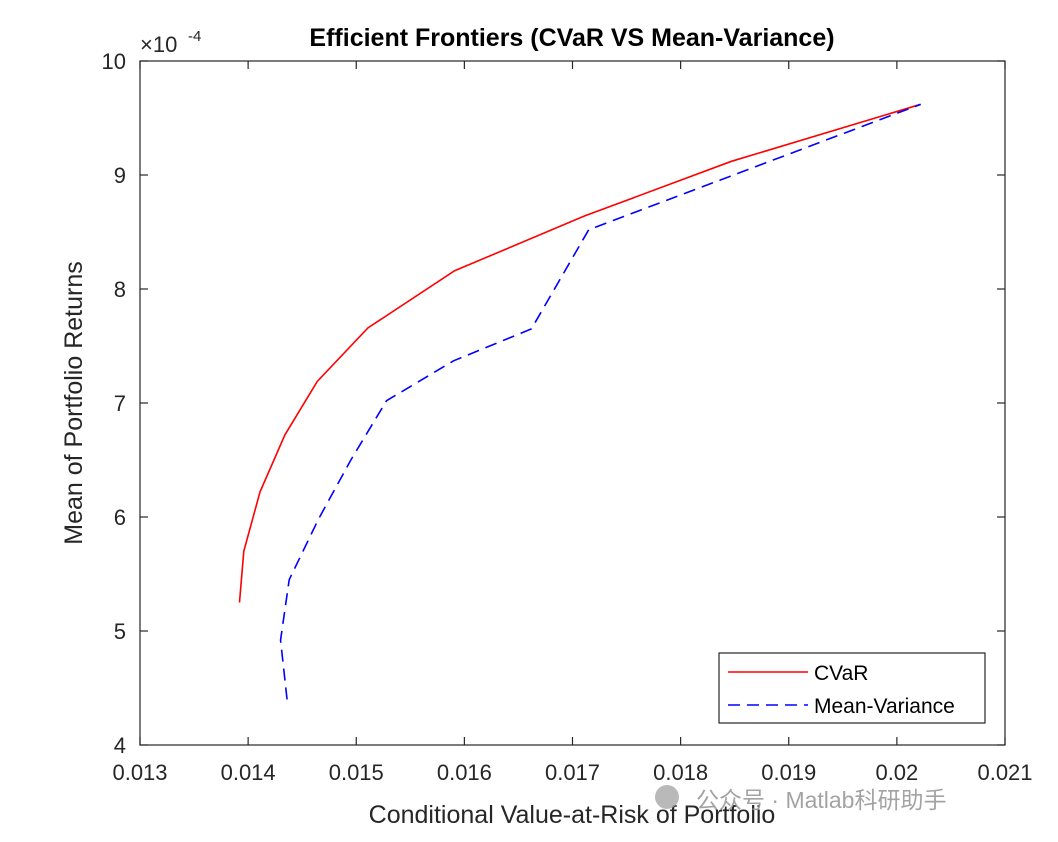 This screenshot has height=842, width=1058. Describe the element at coordinates (120, 745) in the screenshot. I see `y-tick-label: 4` at that location.